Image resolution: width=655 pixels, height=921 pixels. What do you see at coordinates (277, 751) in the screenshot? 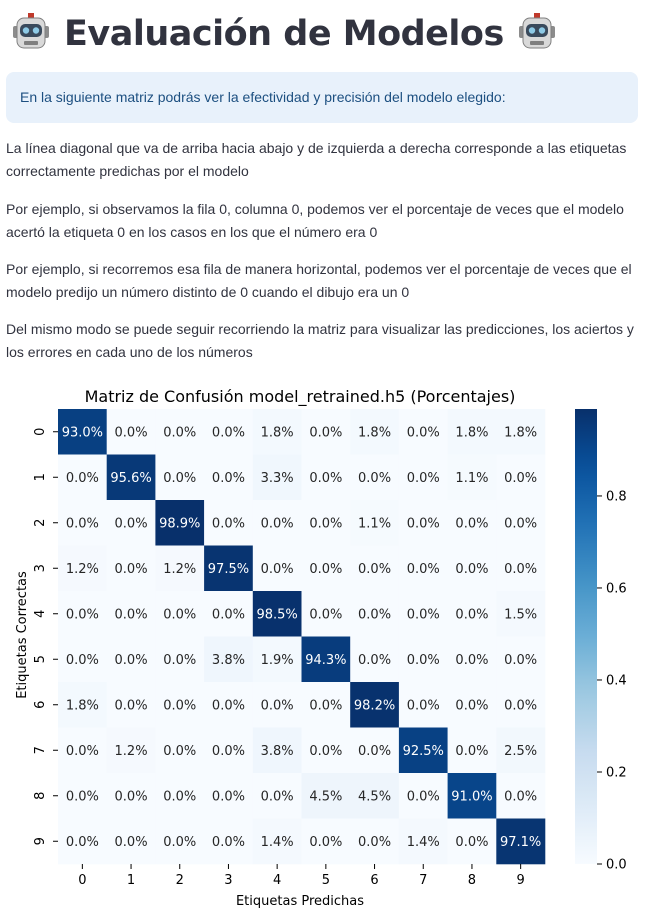
I see `cell-value-label: 3.8%` at bounding box center [277, 751].